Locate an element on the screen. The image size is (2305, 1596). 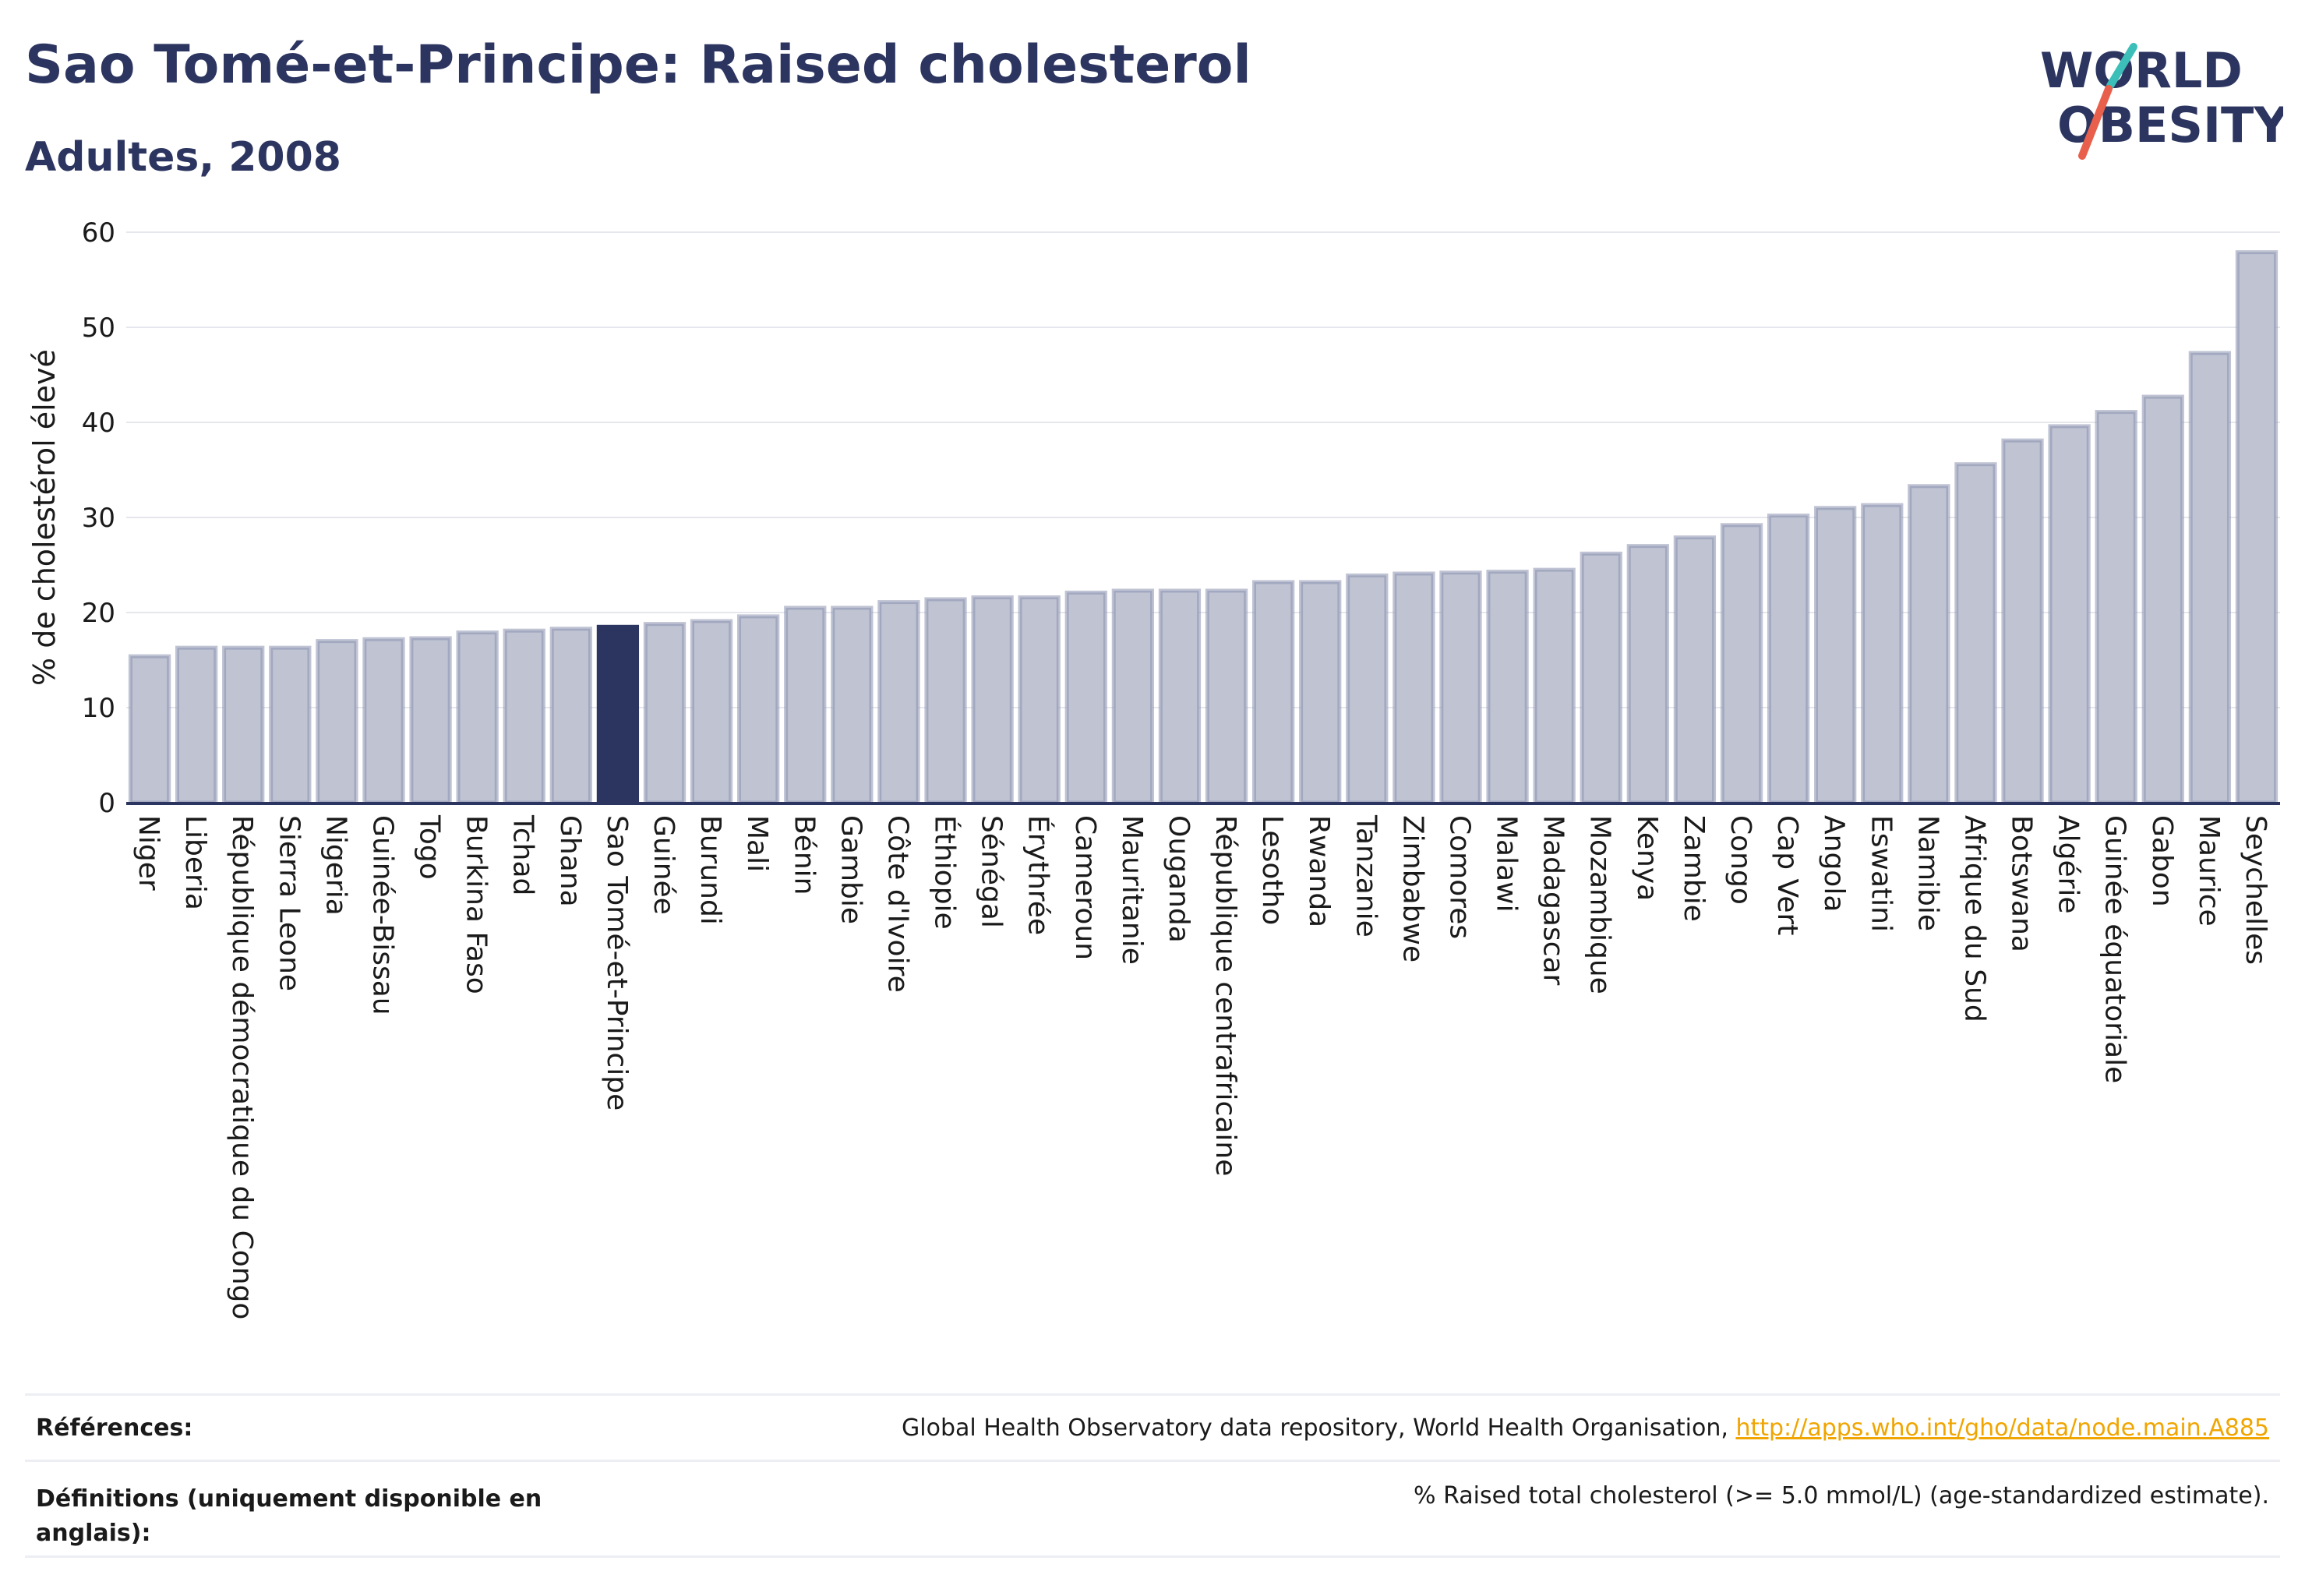
world-obesity-logo: WORLD OBESITY is located at coordinates (2161, 101).